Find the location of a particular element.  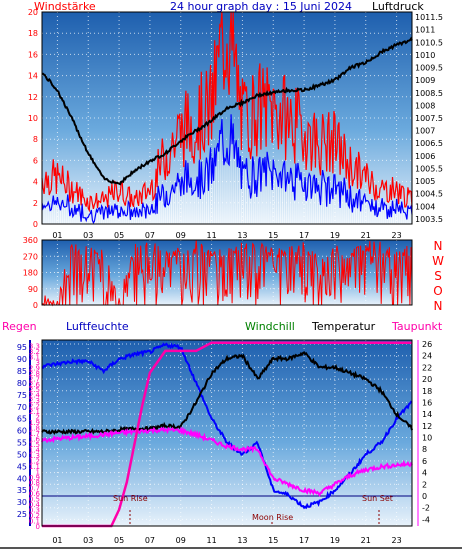

regen-tick: 0.5 is located at coordinates (34, 500).